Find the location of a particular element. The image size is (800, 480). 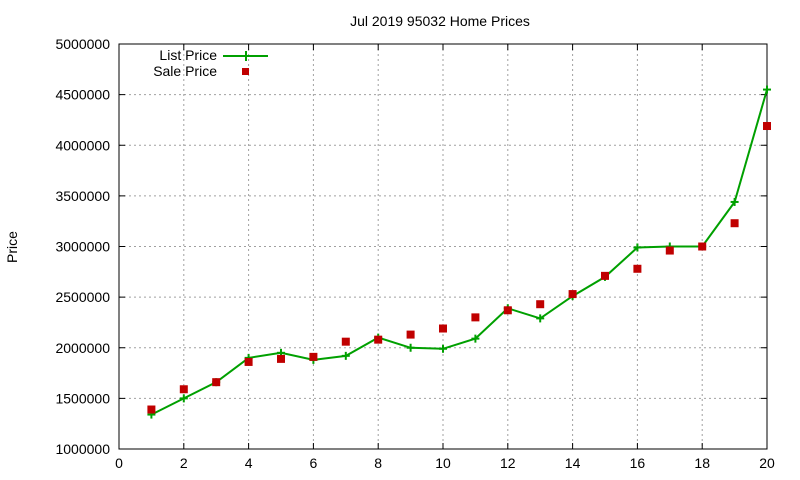

x-tick-label: 16 is located at coordinates (638, 463).